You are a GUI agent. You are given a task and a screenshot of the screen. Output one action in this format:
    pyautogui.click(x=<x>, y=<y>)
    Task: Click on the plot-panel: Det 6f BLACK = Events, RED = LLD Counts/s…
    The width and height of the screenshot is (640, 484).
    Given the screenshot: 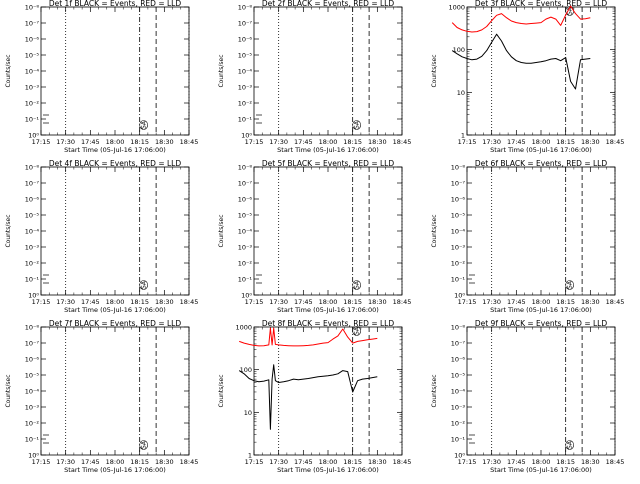 What is the action you would take?
    pyautogui.click(x=527, y=236)
    